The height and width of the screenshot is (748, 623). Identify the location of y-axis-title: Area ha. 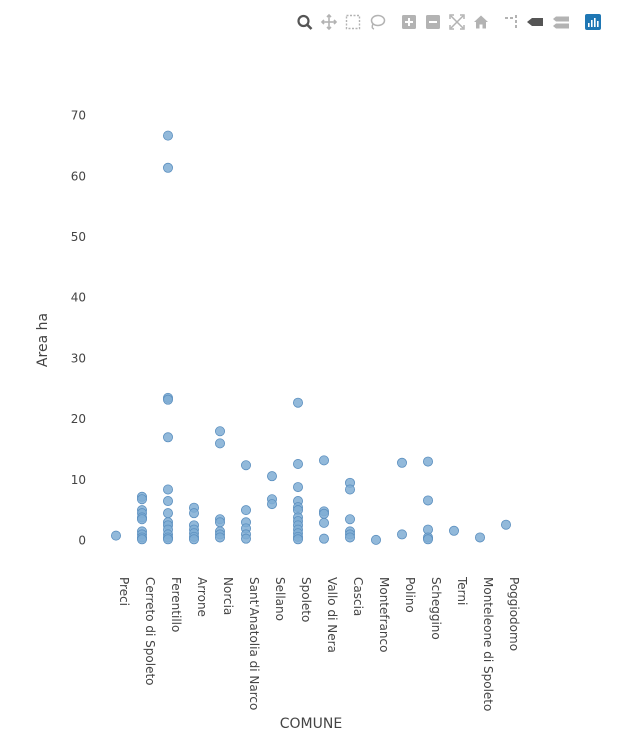
(43, 340).